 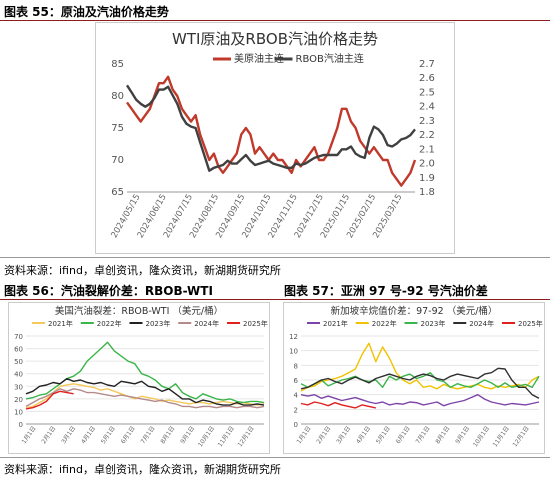 What do you see at coordinates (18, 350) in the screenshot?
I see `y-tick-label: 60` at bounding box center [18, 350].